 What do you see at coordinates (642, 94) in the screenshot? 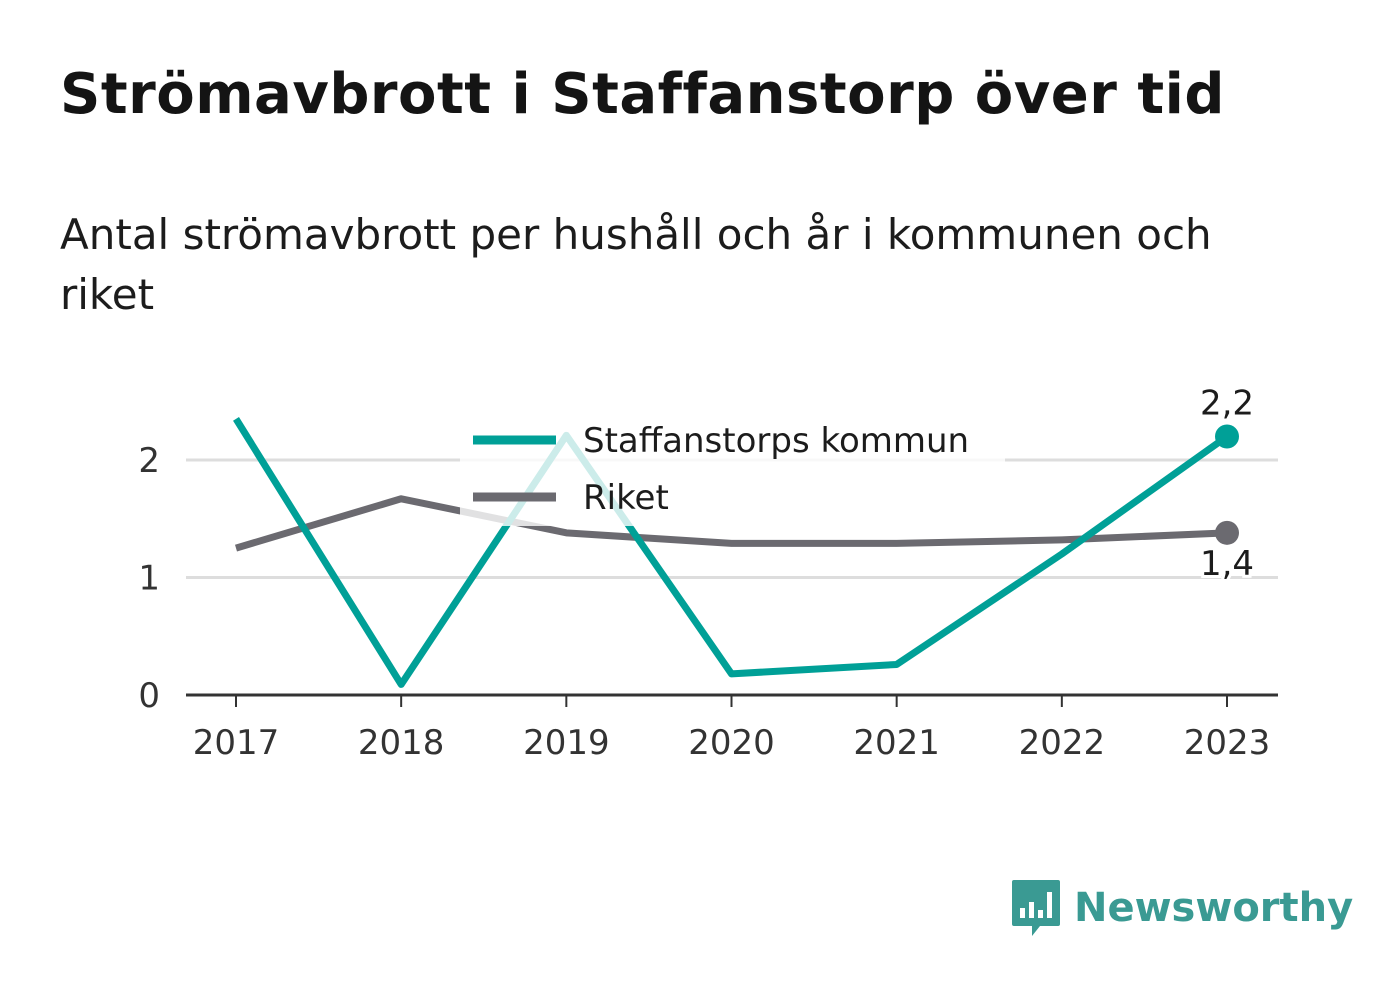
I see `chart-title: Strömavbrott i Staffanstorp över tid` at bounding box center [642, 94].